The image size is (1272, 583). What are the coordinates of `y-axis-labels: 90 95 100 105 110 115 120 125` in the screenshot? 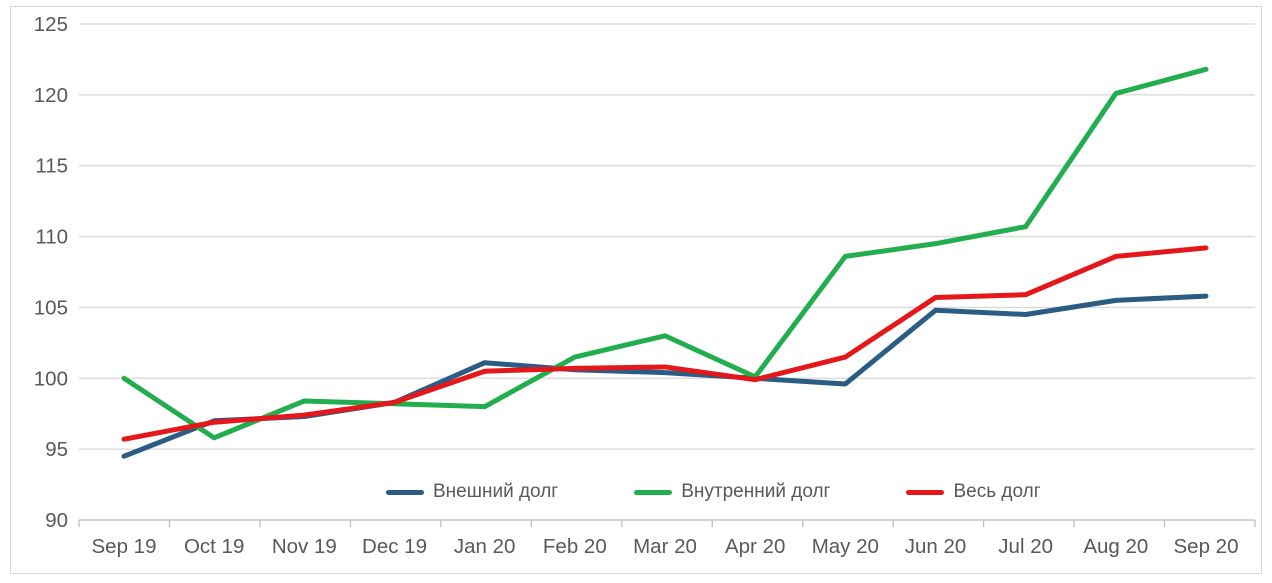 It's located at (51, 272).